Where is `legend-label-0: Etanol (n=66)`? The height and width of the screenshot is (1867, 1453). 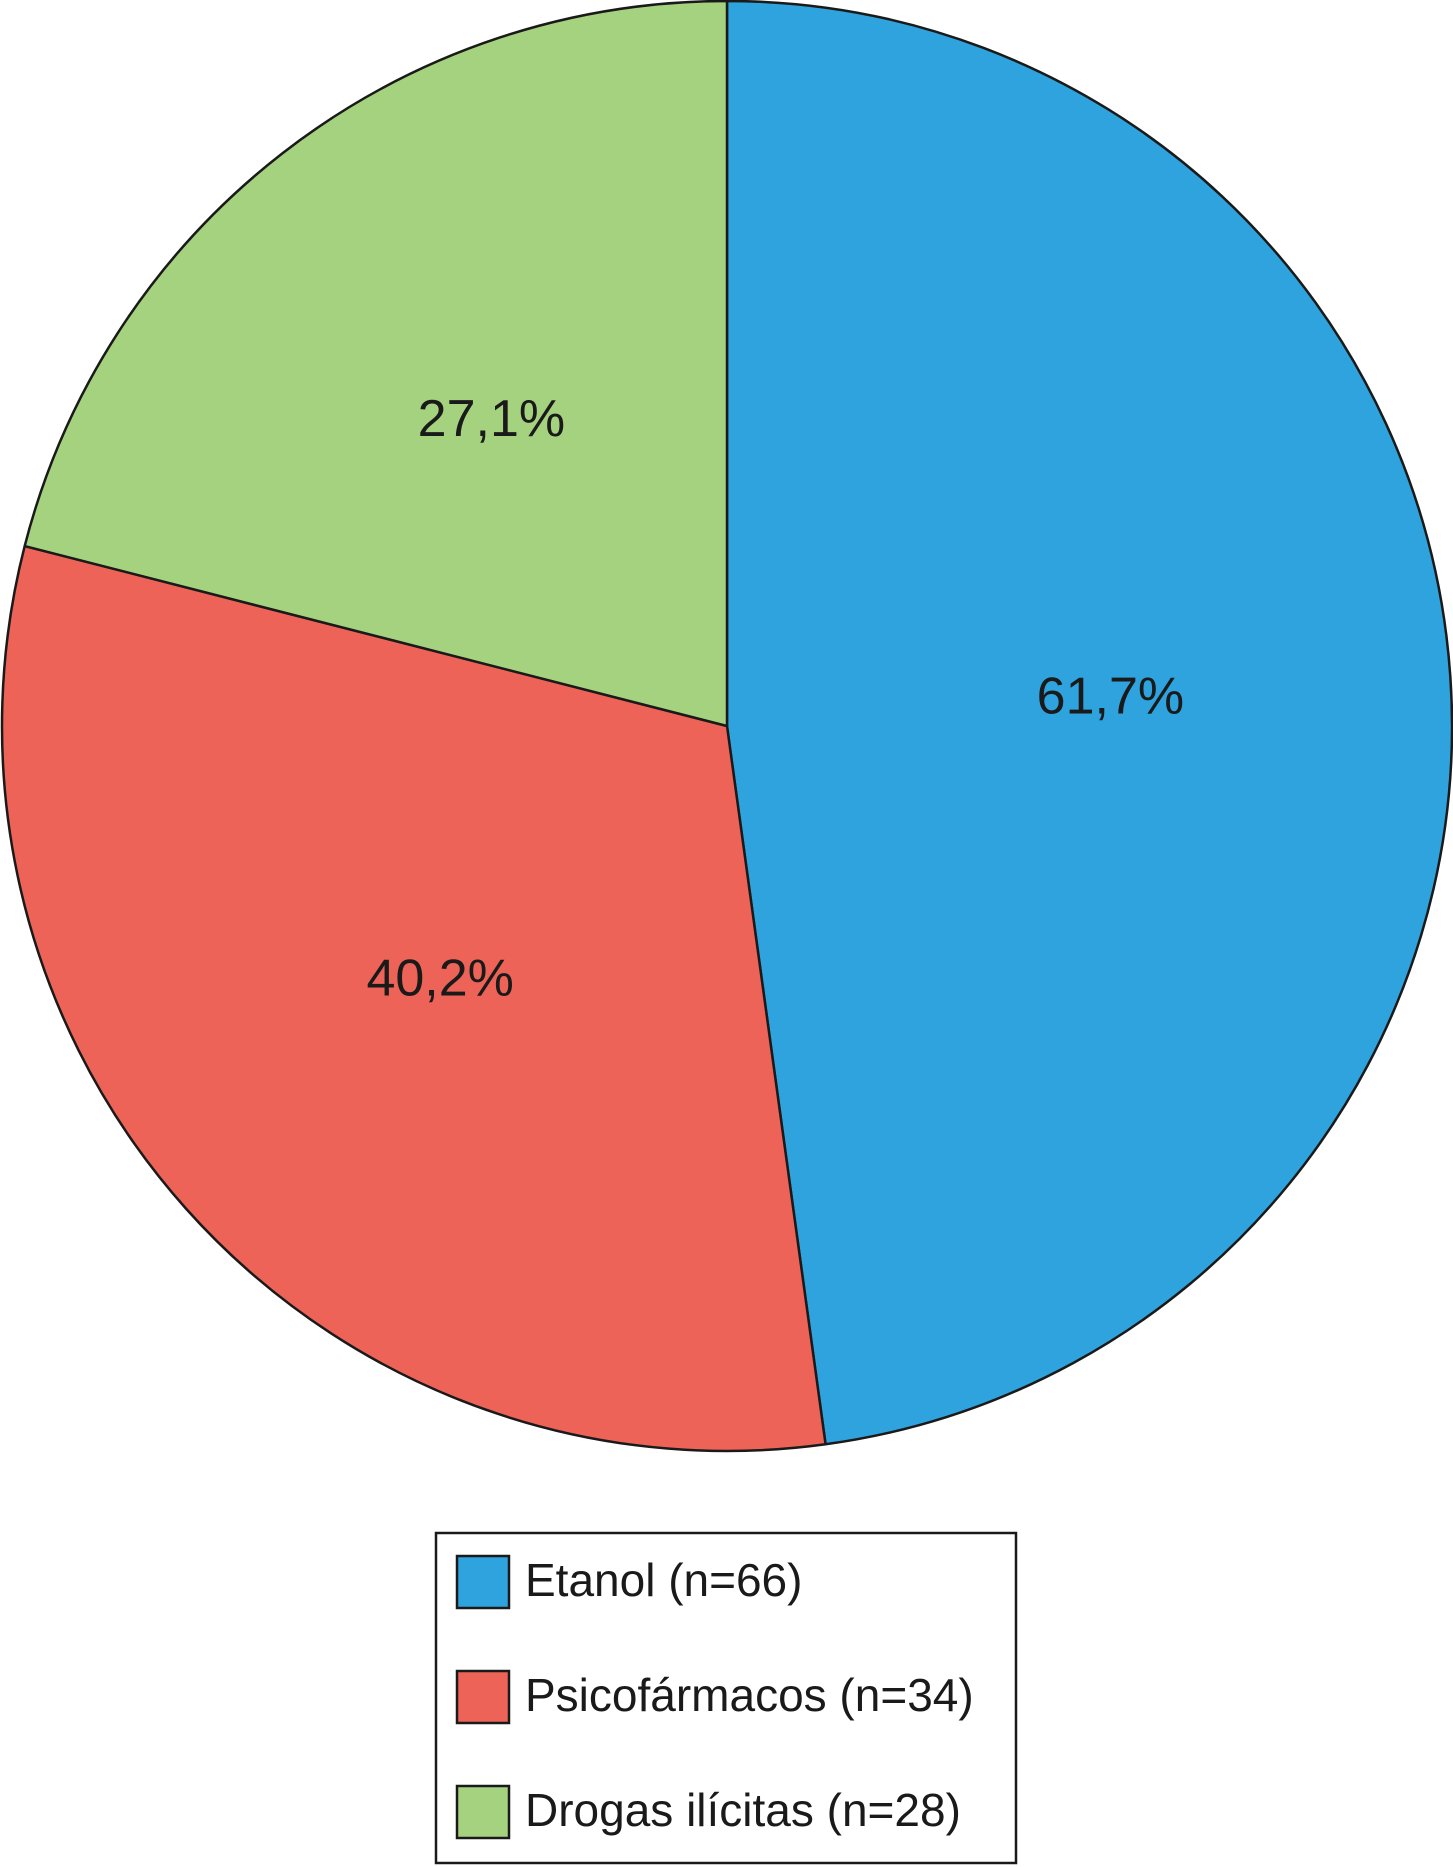 legend-label-0: Etanol (n=66) is located at coordinates (663, 1580).